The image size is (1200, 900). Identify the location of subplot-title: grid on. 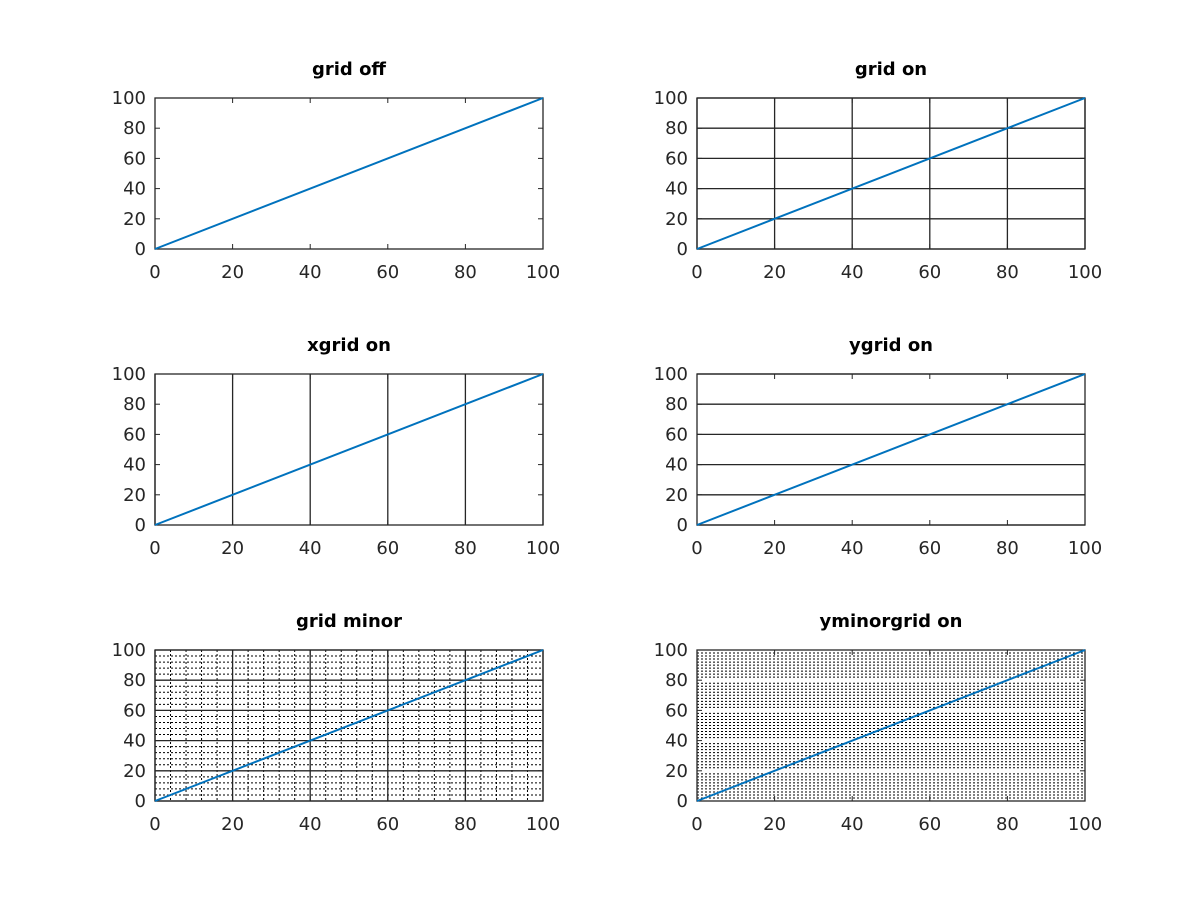
(891, 69).